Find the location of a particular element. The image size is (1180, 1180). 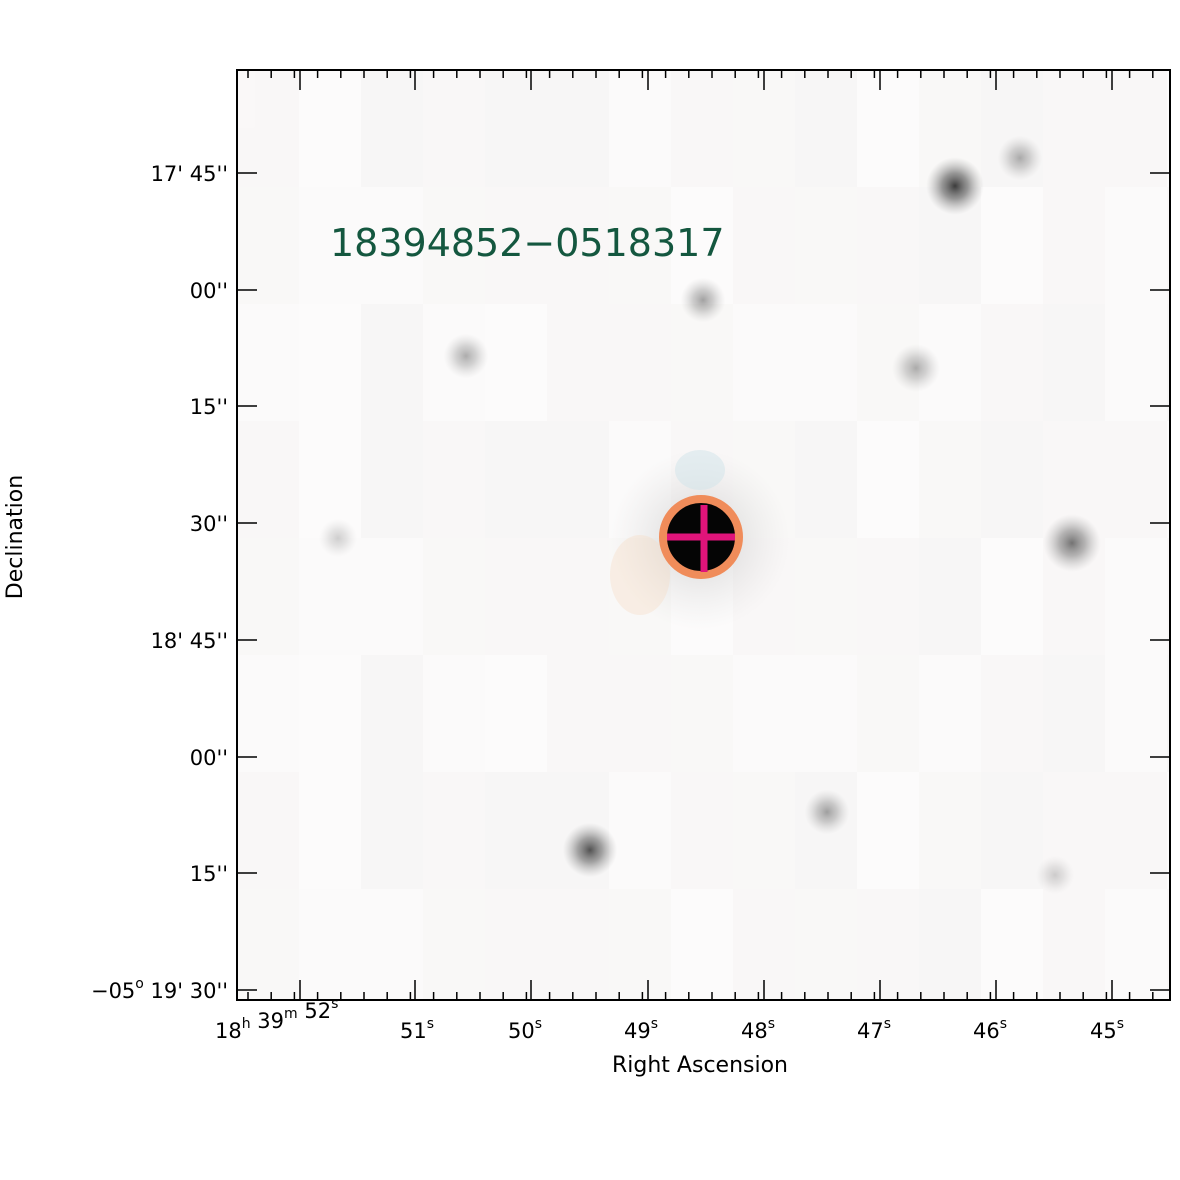

tick-prefix: −05 is located at coordinates (113, 991).